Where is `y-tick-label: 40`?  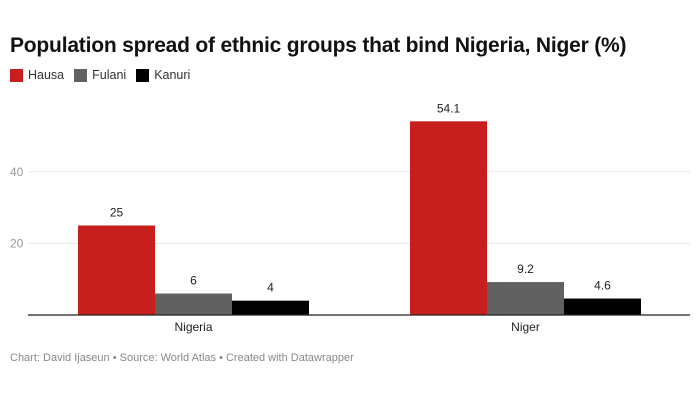 y-tick-label: 40 is located at coordinates (17, 172).